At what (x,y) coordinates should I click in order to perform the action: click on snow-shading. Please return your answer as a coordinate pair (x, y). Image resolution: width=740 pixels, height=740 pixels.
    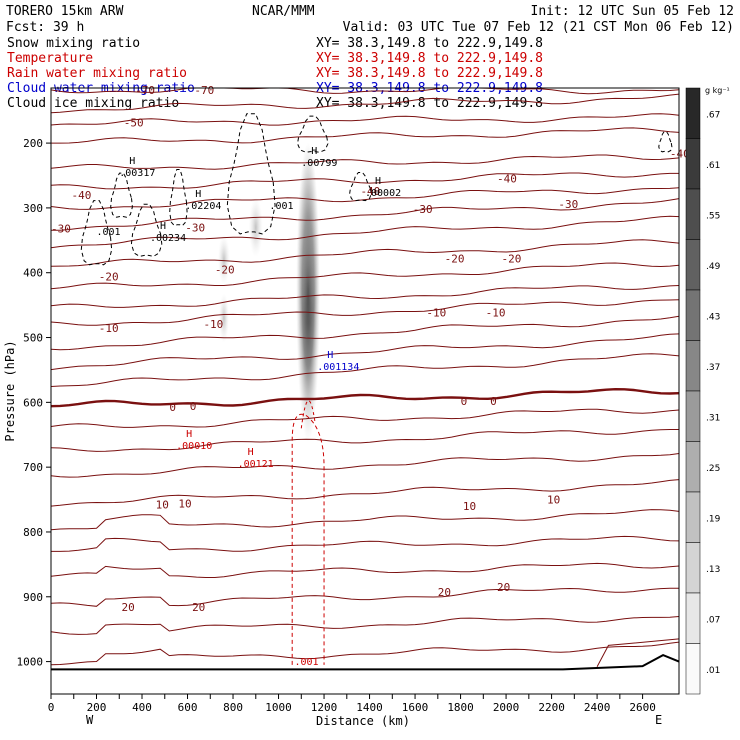
    Looking at the image, I should click on (269, 292).